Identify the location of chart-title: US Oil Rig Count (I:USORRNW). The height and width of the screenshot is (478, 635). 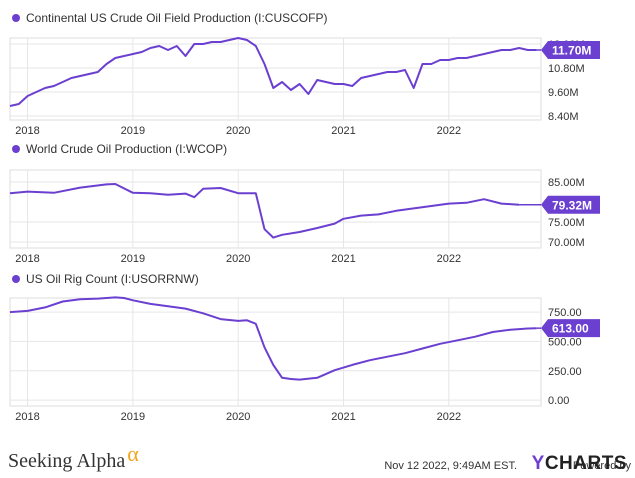
(112, 279).